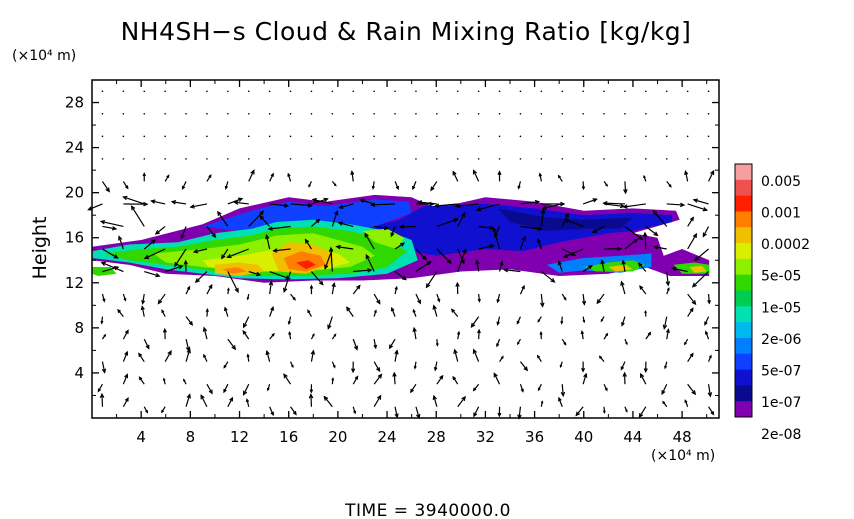 This screenshot has height=519, width=854. What do you see at coordinates (427, 510) in the screenshot?
I see `time-label: TIME = 3940000.0` at bounding box center [427, 510].